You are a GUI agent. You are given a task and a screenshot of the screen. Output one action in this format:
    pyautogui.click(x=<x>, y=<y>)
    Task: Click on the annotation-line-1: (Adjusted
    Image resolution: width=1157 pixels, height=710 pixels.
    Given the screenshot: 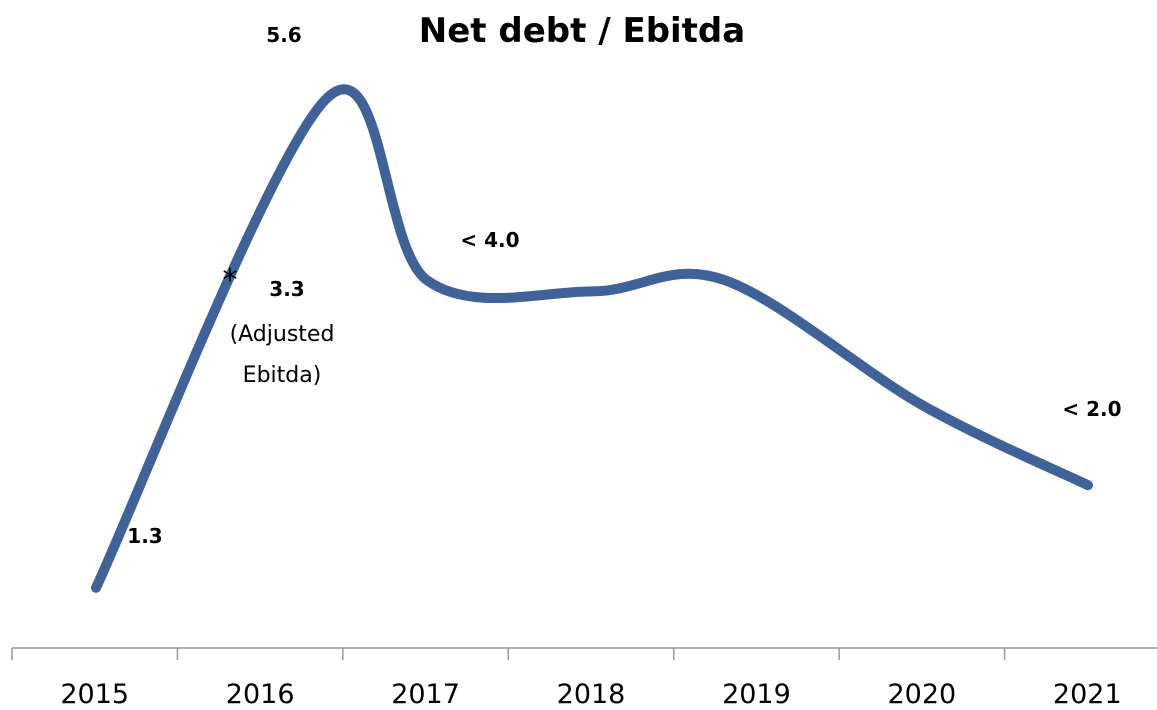 What is the action you would take?
    pyautogui.click(x=282, y=334)
    